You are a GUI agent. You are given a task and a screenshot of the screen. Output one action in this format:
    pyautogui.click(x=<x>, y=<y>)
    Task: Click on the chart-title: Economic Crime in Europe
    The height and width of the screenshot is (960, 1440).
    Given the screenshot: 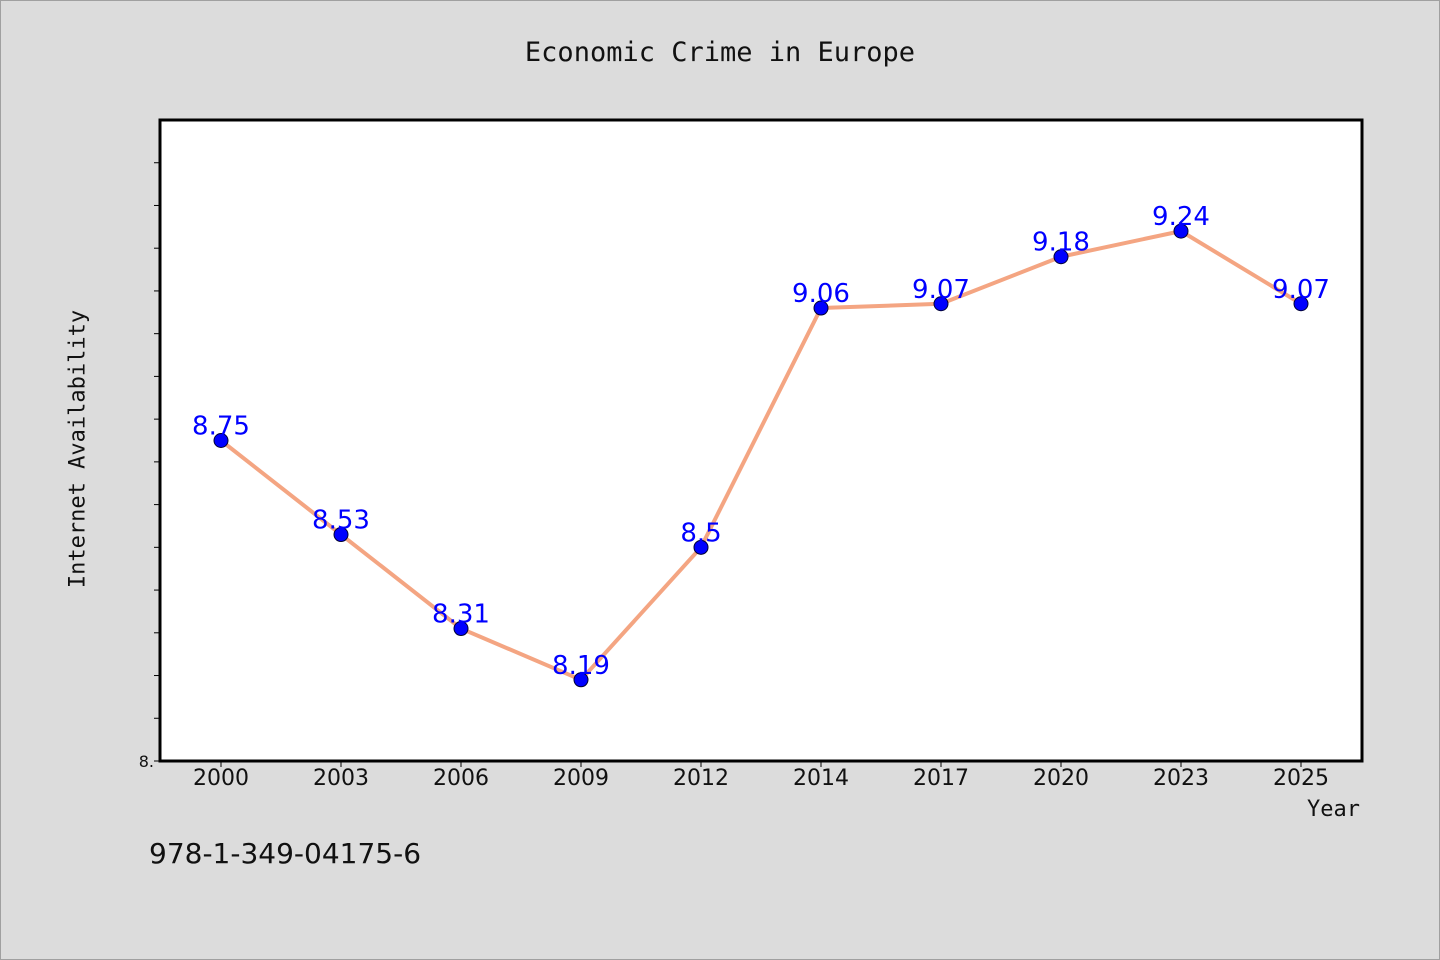 What is the action you would take?
    pyautogui.click(x=720, y=52)
    